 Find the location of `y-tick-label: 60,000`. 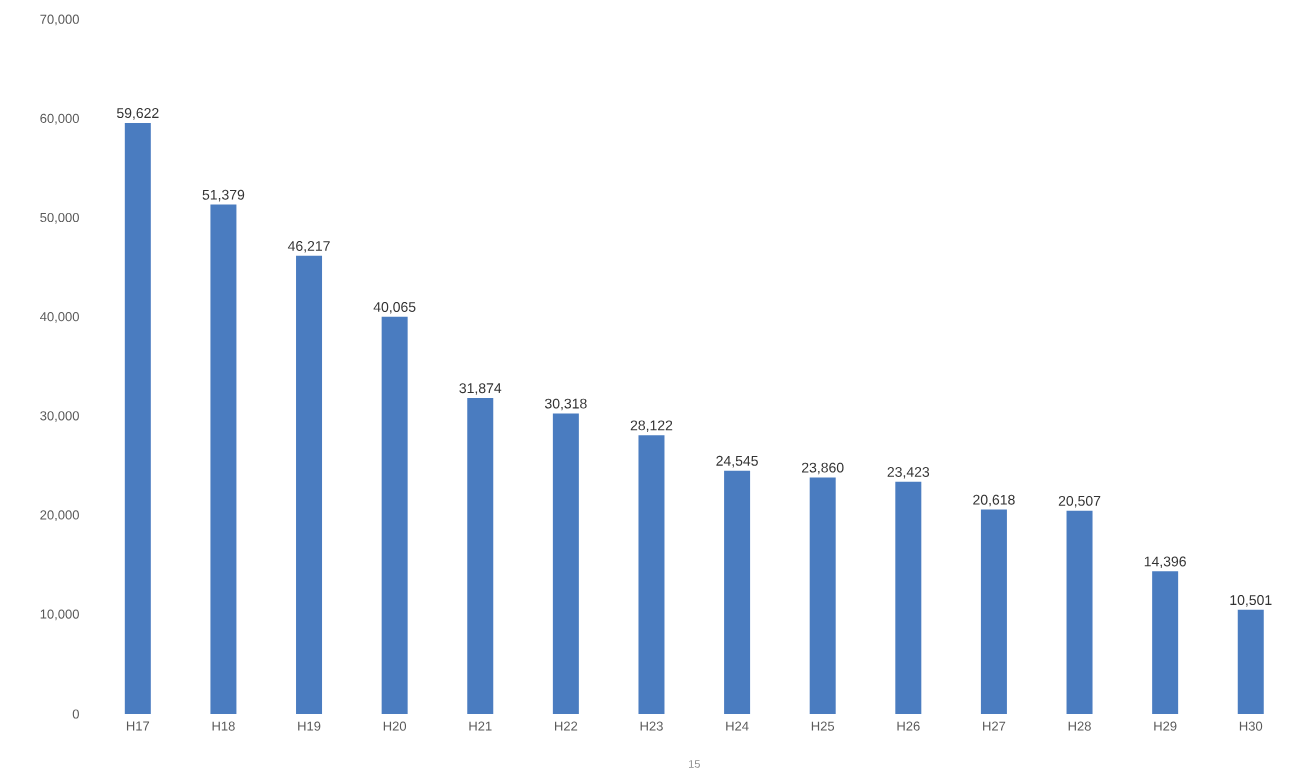

y-tick-label: 60,000 is located at coordinates (59, 119).